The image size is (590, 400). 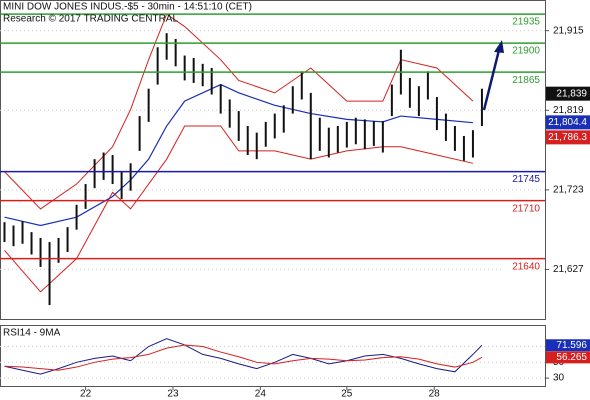 What do you see at coordinates (526, 80) in the screenshot?
I see `level-label: 21865` at bounding box center [526, 80].